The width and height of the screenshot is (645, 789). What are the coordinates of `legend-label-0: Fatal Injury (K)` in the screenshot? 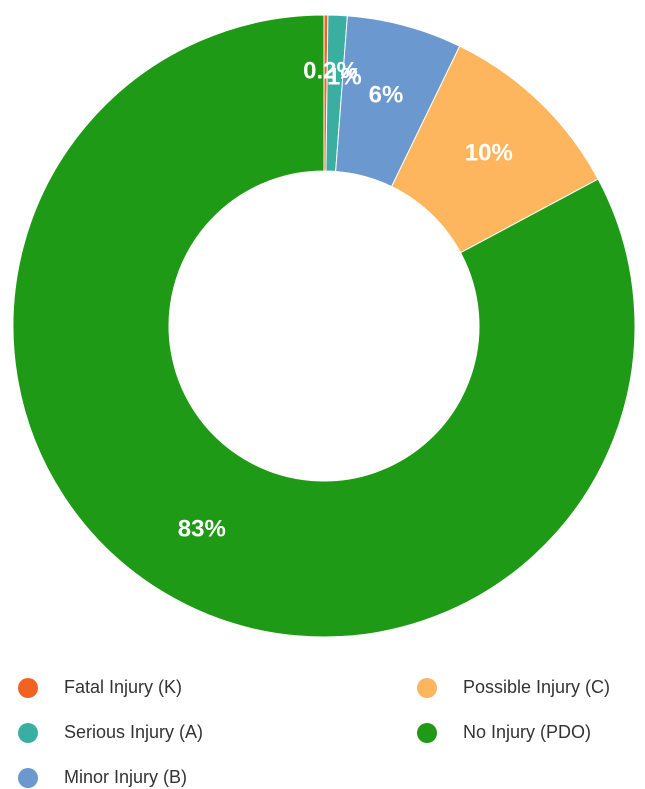 It's located at (123, 687).